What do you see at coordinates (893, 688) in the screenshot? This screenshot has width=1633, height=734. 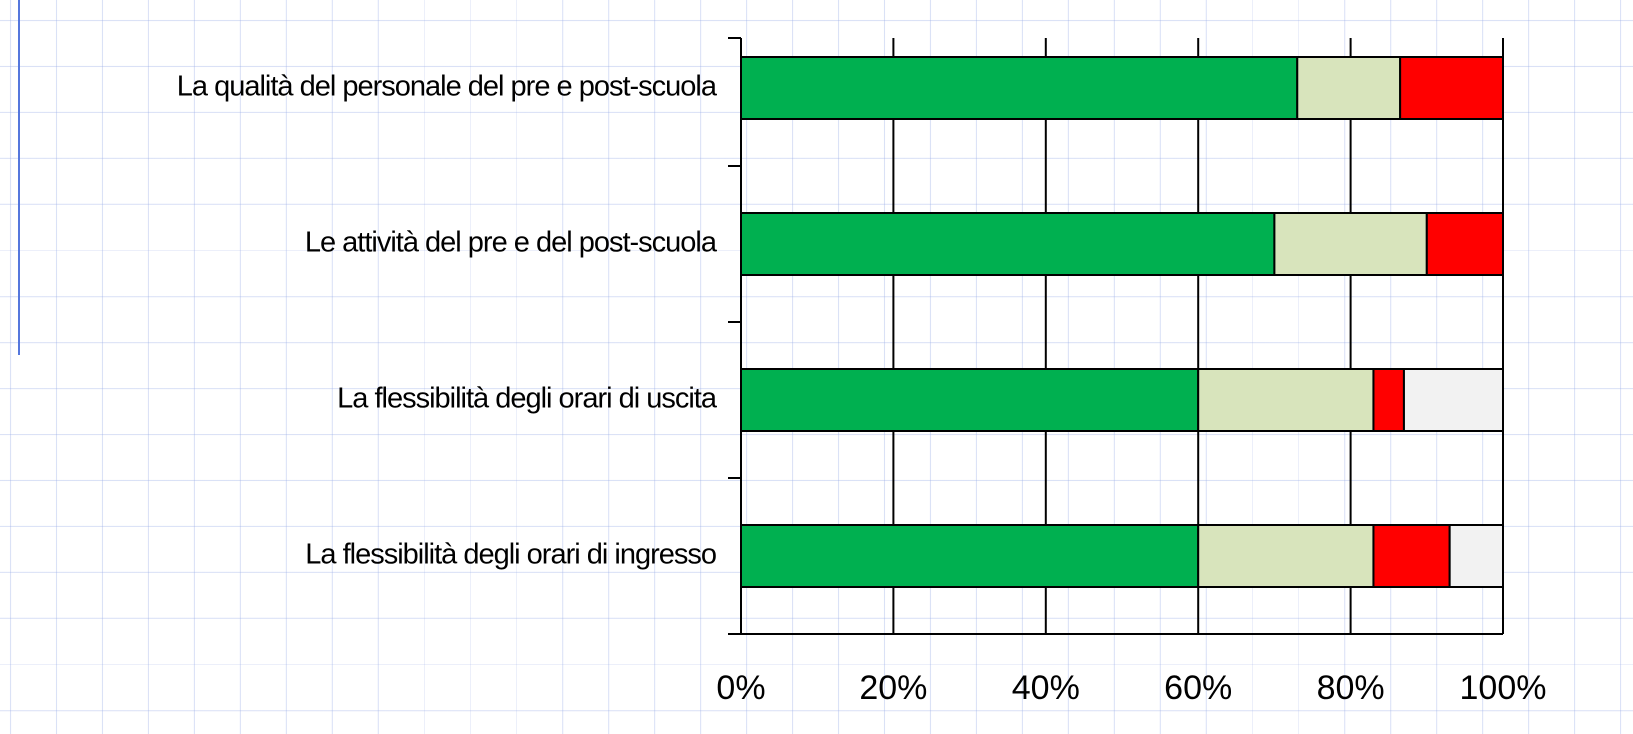 I see `x-tick-label: 20%` at bounding box center [893, 688].